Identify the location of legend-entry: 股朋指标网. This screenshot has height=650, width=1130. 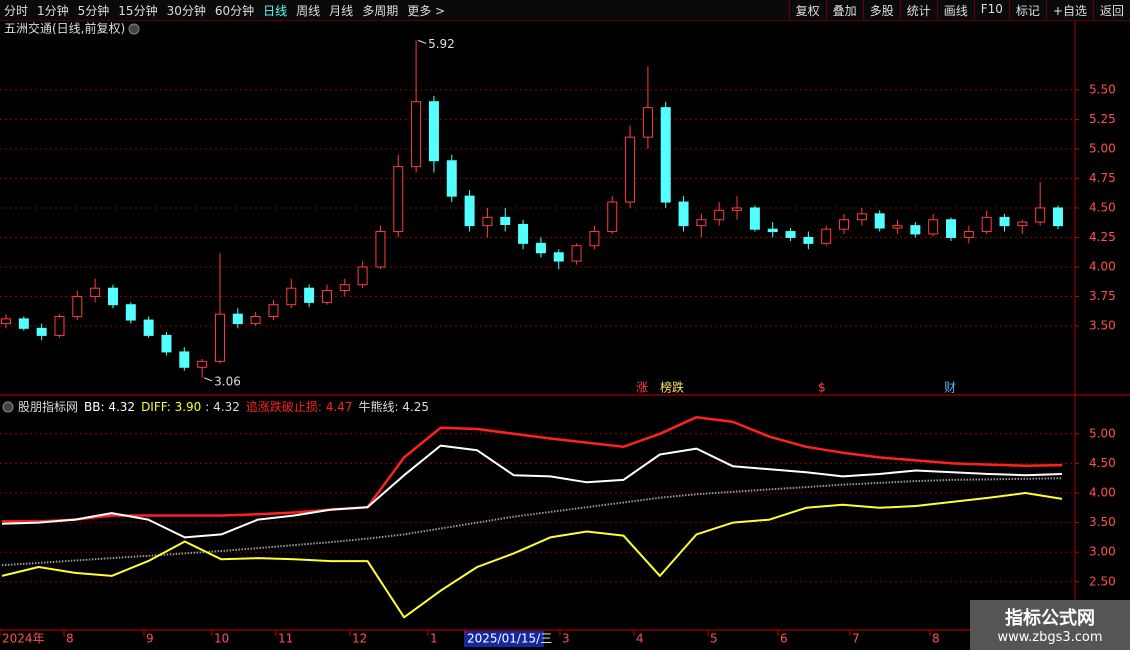
(48, 406).